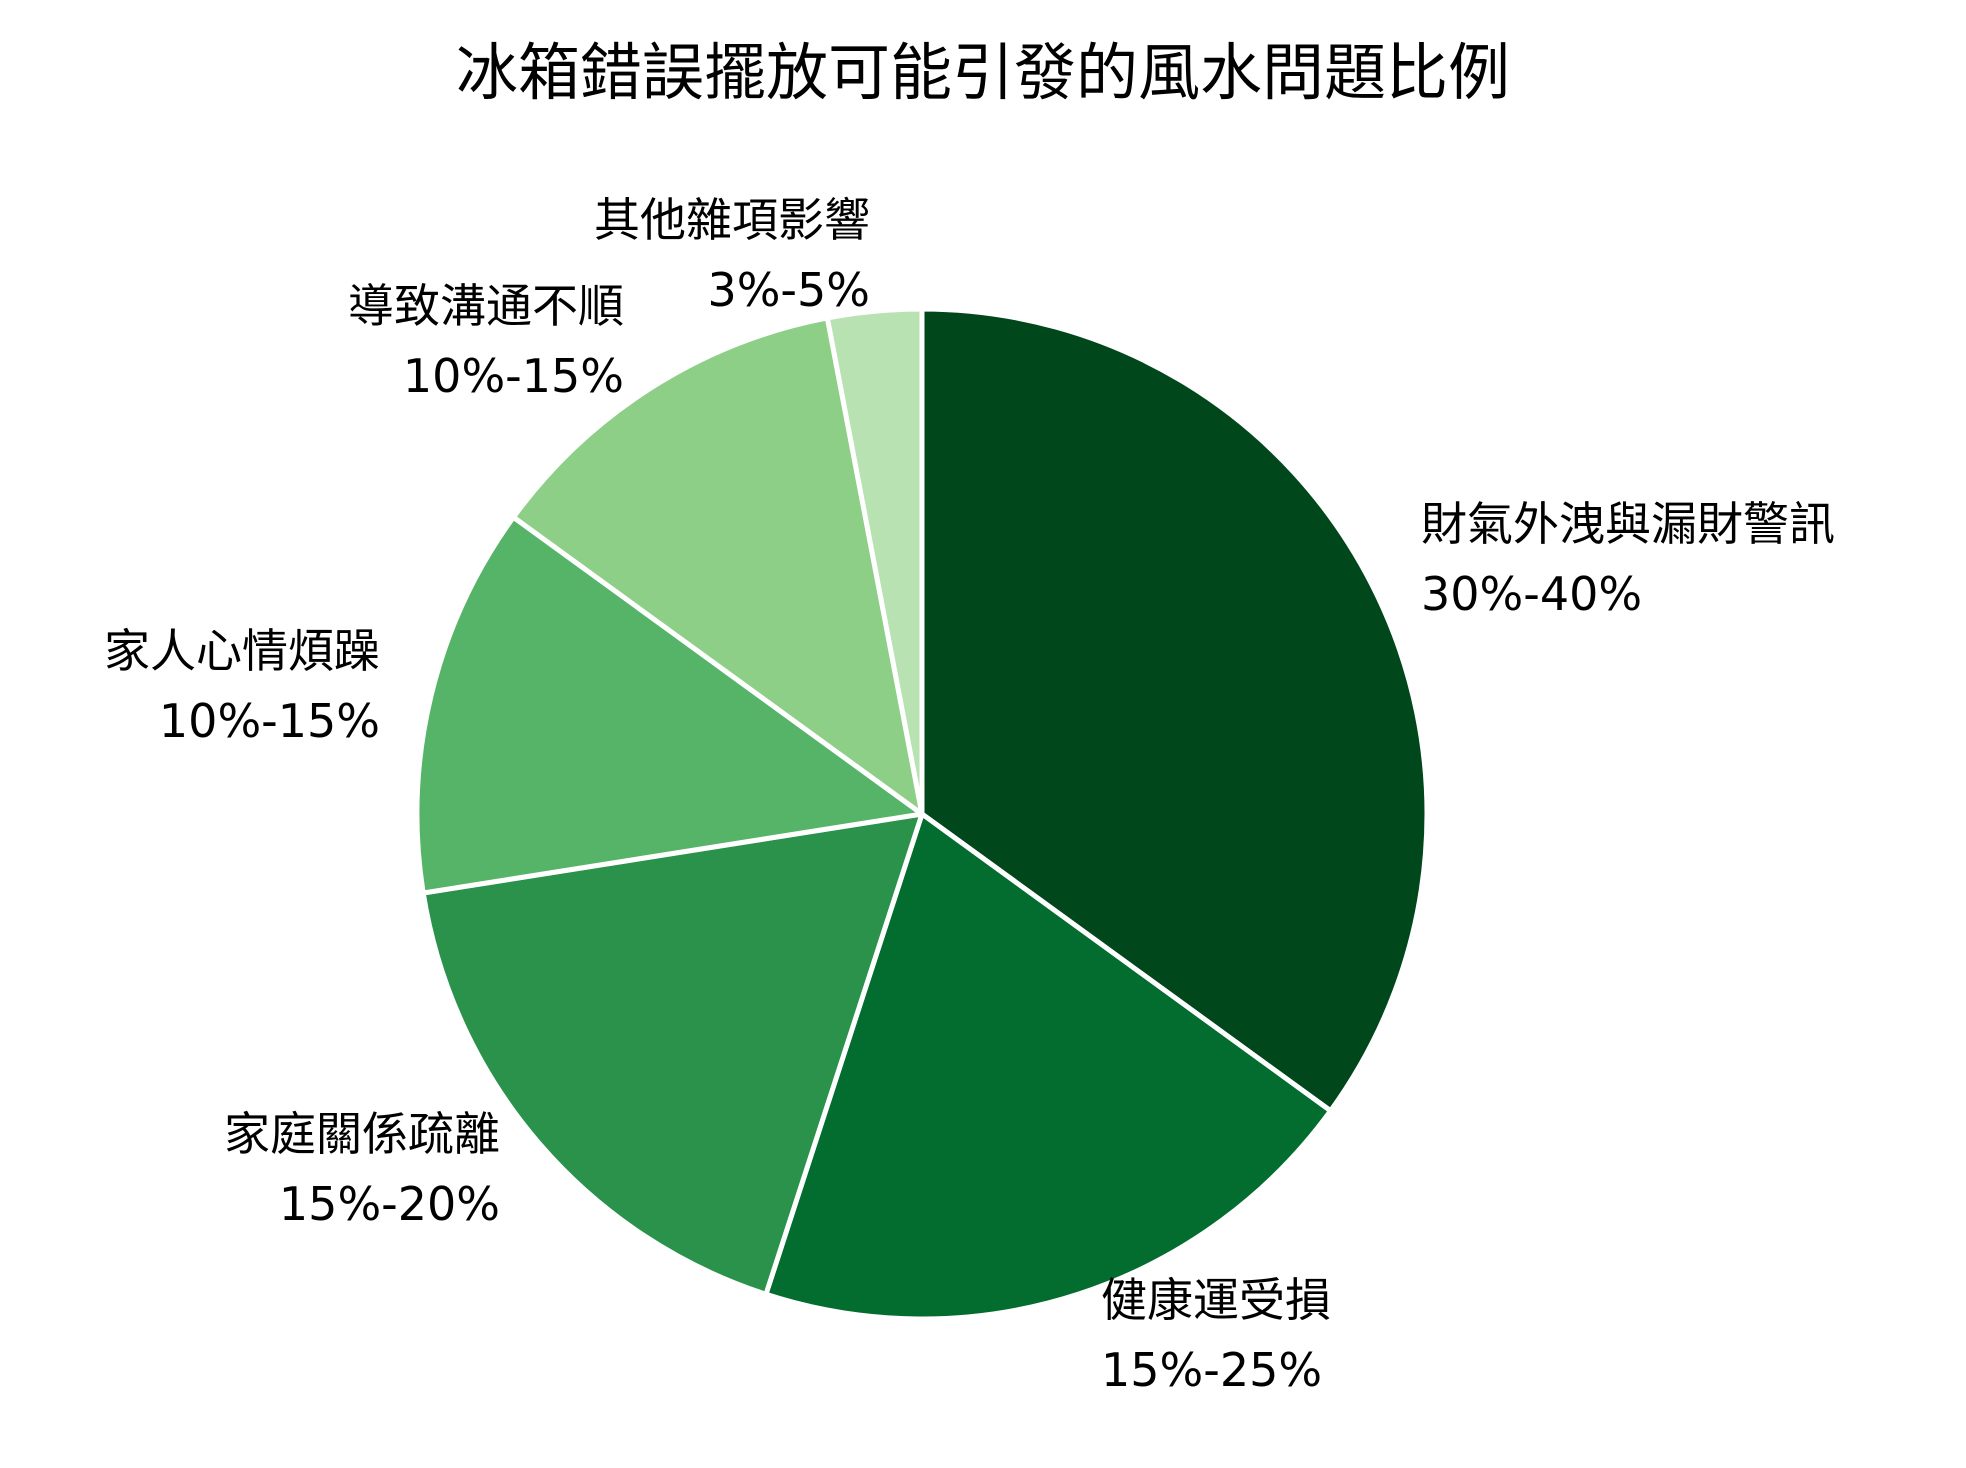  Describe the element at coordinates (513, 376) in the screenshot. I see `slice-range-5: 10%-15%` at that location.